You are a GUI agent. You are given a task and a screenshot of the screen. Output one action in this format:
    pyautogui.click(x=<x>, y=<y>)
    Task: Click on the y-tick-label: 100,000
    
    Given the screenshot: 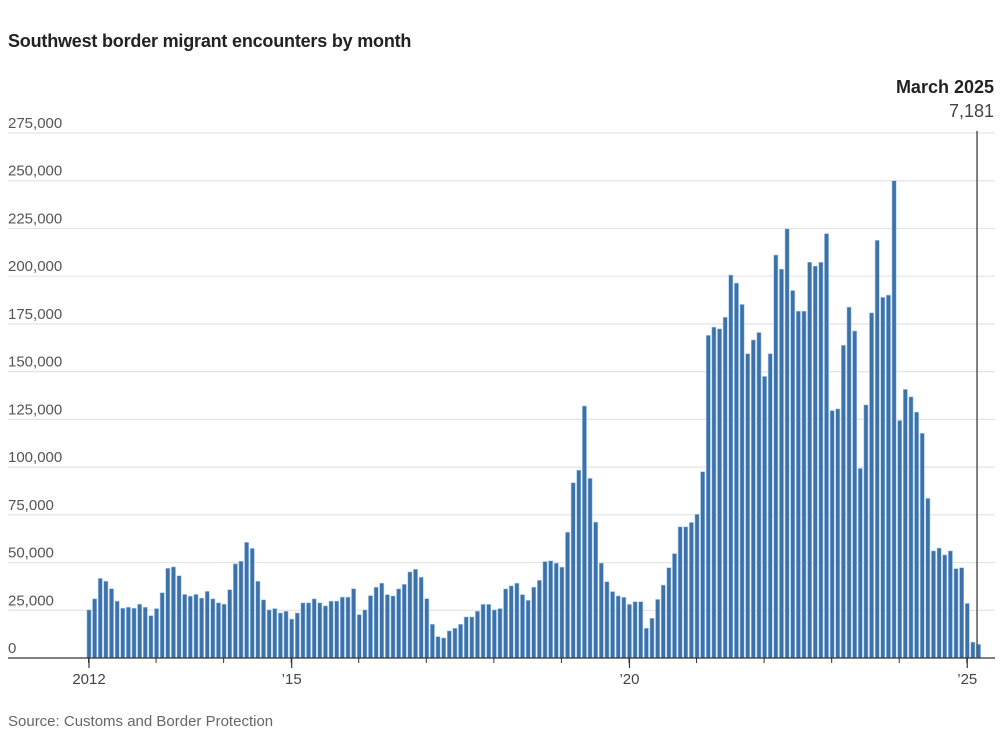 What is the action you would take?
    pyautogui.click(x=35, y=457)
    